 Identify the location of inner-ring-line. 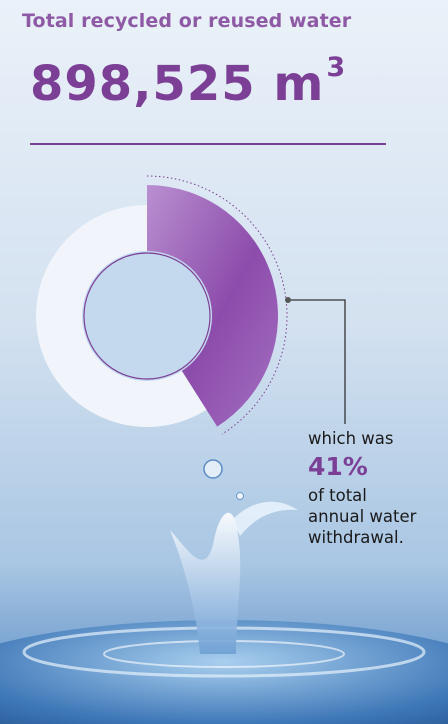
(147, 316).